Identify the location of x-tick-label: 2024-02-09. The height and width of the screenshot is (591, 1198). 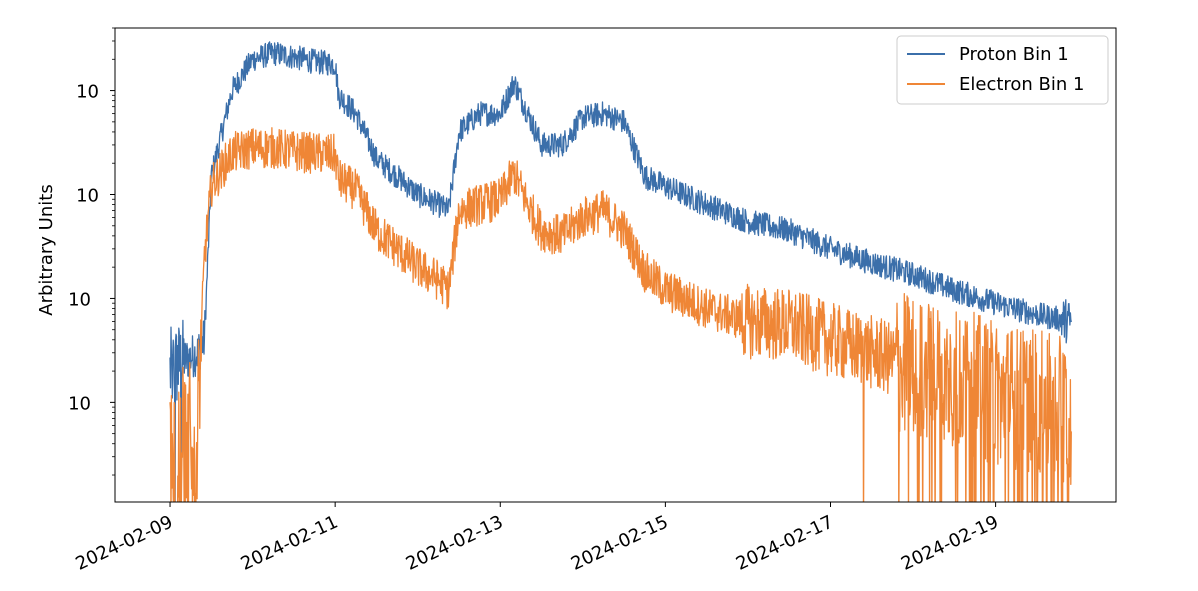
(124, 542).